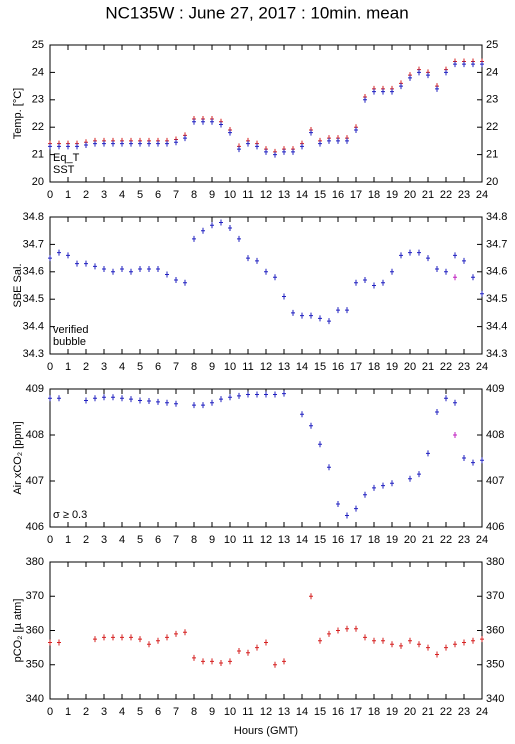 The width and height of the screenshot is (515, 744). Describe the element at coordinates (86, 712) in the screenshot. I see `x-tick-label: 2` at that location.